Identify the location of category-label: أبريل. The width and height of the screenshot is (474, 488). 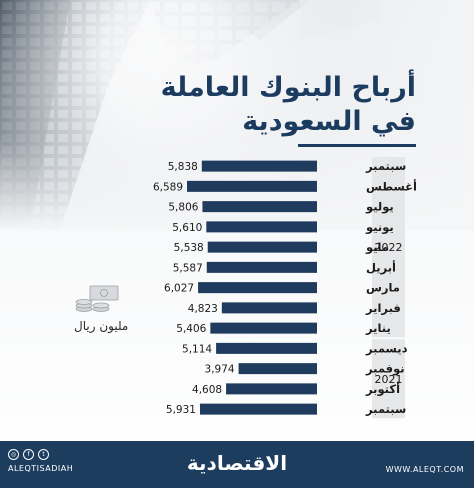
(381, 266).